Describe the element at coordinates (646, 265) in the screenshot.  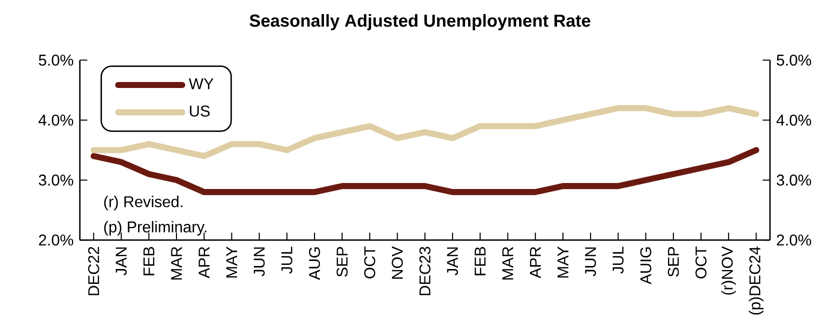
I see `x-tick-label: AUIG` at that location.